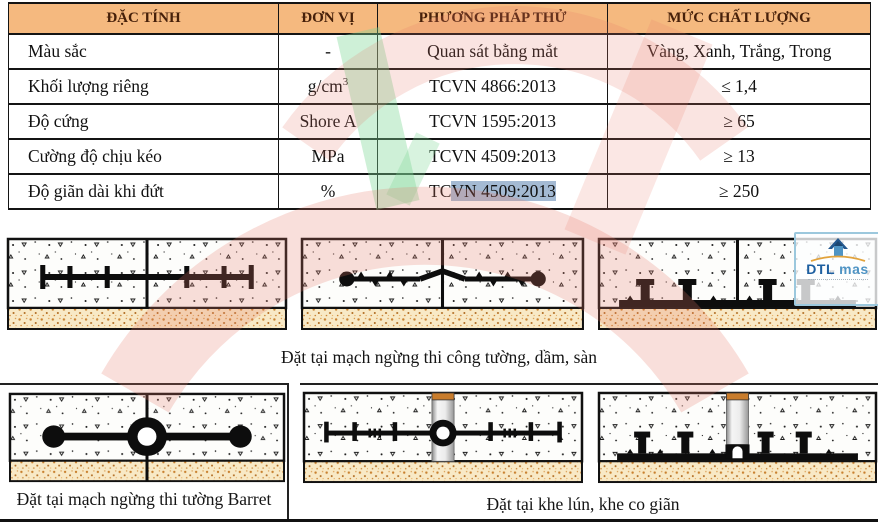 The image size is (878, 527). What do you see at coordinates (739, 121) in the screenshot?
I see `cell-quality: ≥ 65` at bounding box center [739, 121].